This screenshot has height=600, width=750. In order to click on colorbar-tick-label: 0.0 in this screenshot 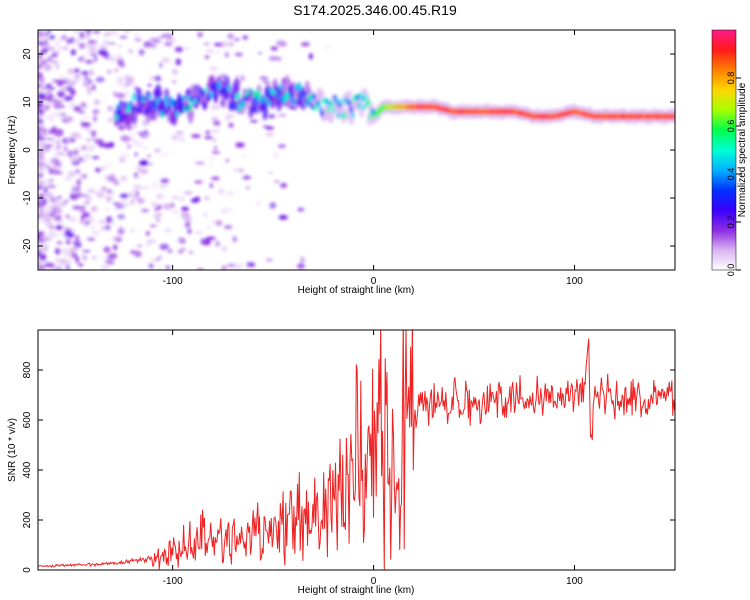, I will do `click(731, 270)`.